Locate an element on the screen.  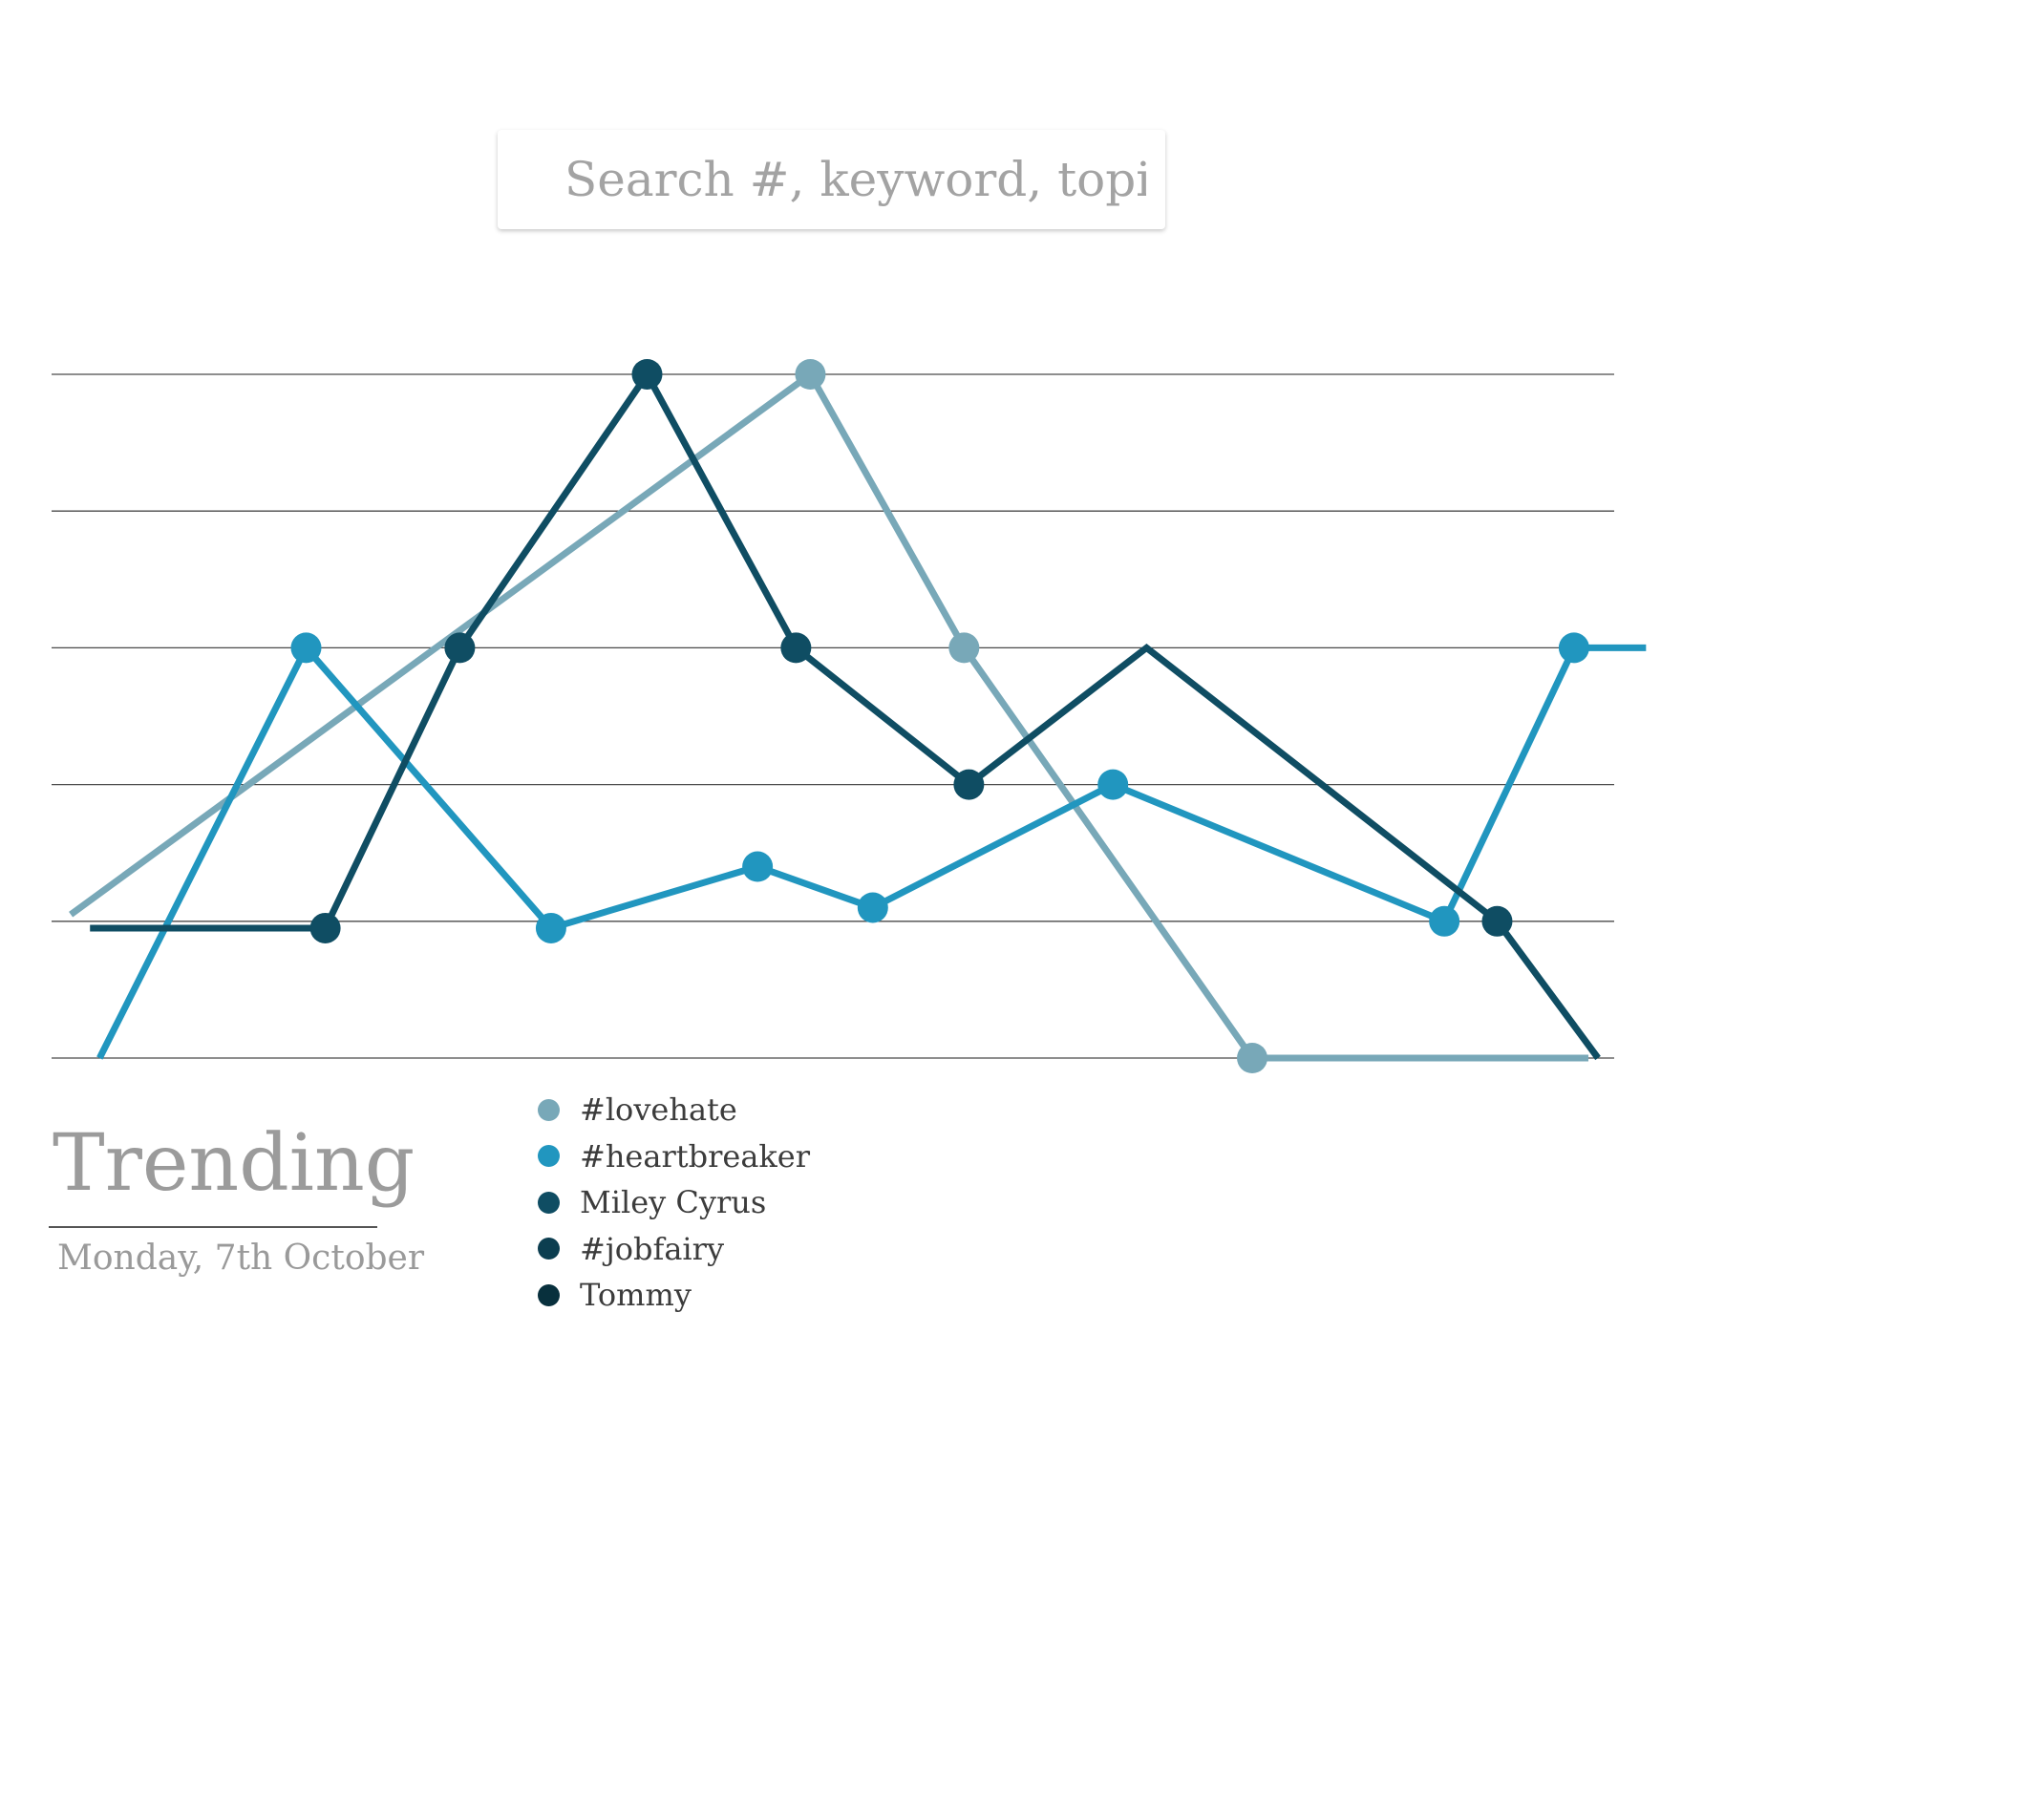
legend-item: Tommy is located at coordinates (674, 1295).